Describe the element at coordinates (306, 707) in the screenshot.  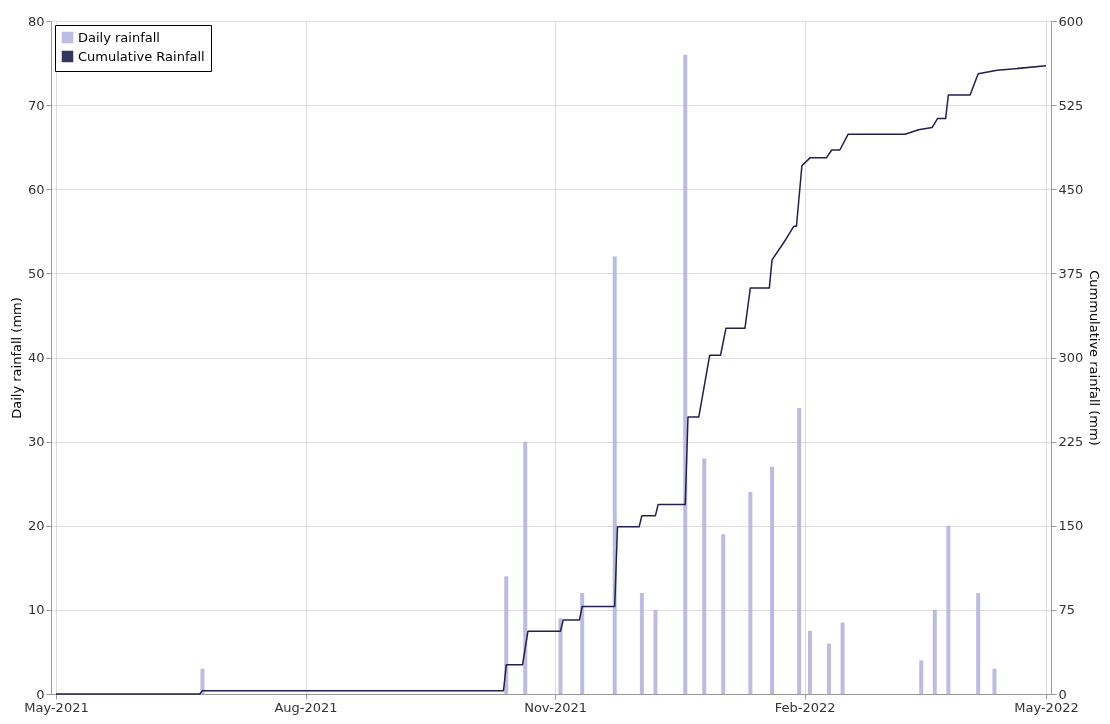
I see `x-tick-label: Aug-2021` at that location.